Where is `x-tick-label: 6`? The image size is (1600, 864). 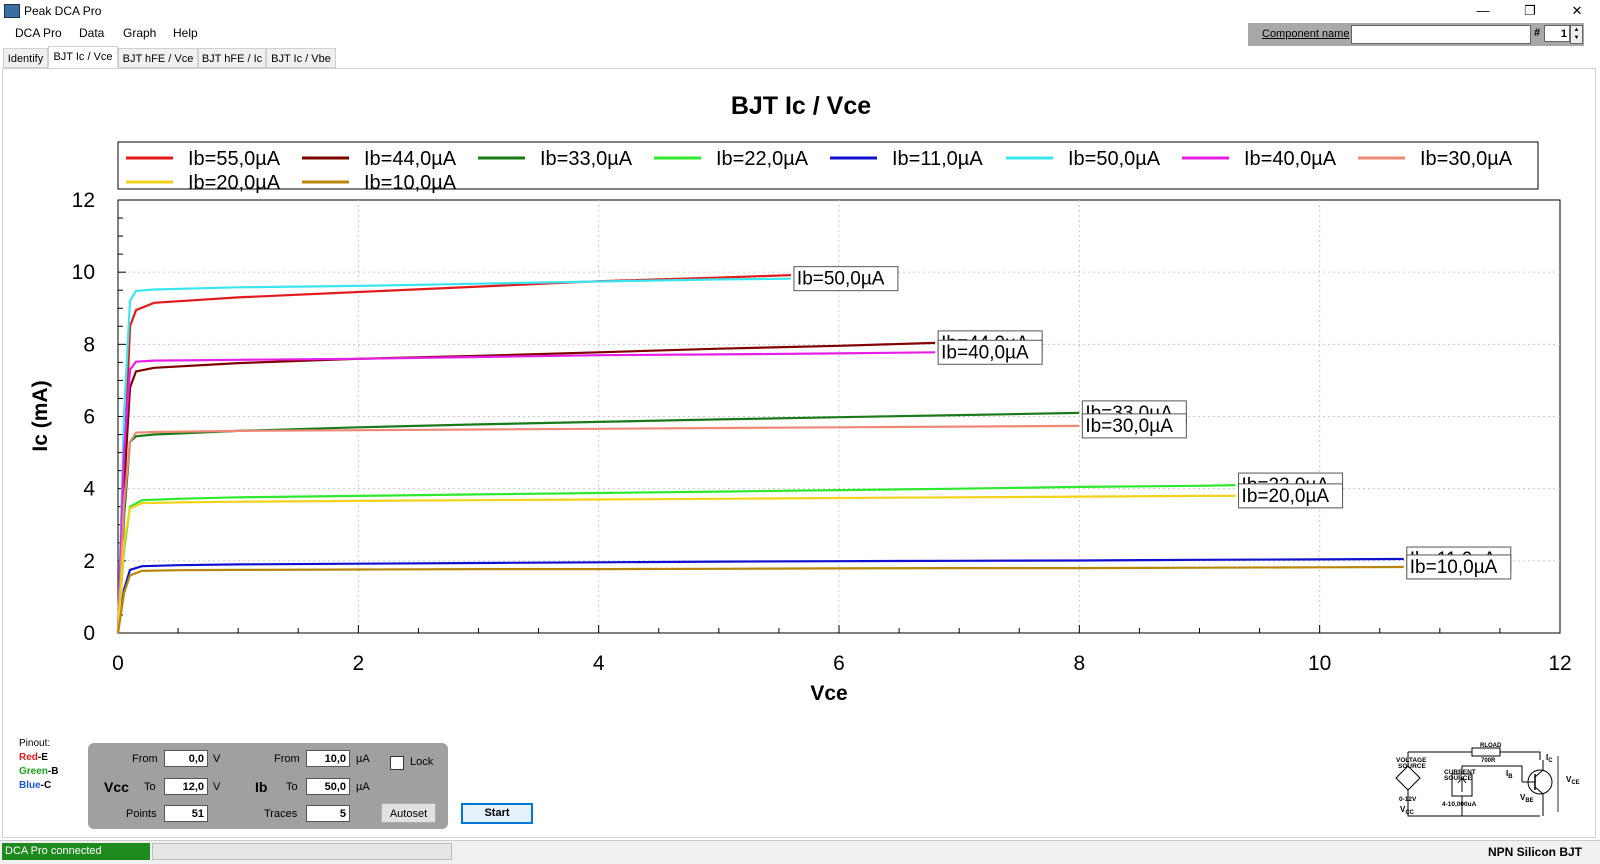 x-tick-label: 6 is located at coordinates (839, 663).